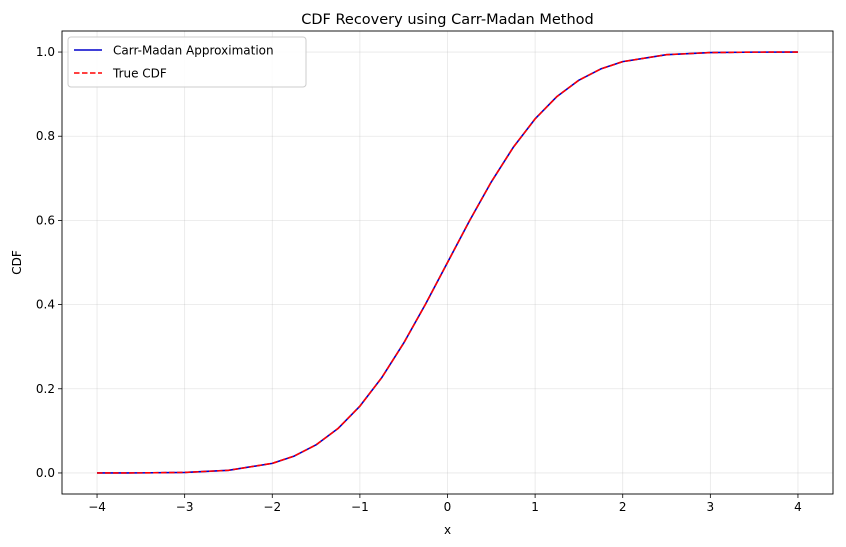 Image resolution: width=846 pixels, height=547 pixels. I want to click on x-tick-label: −2, so click(272, 507).